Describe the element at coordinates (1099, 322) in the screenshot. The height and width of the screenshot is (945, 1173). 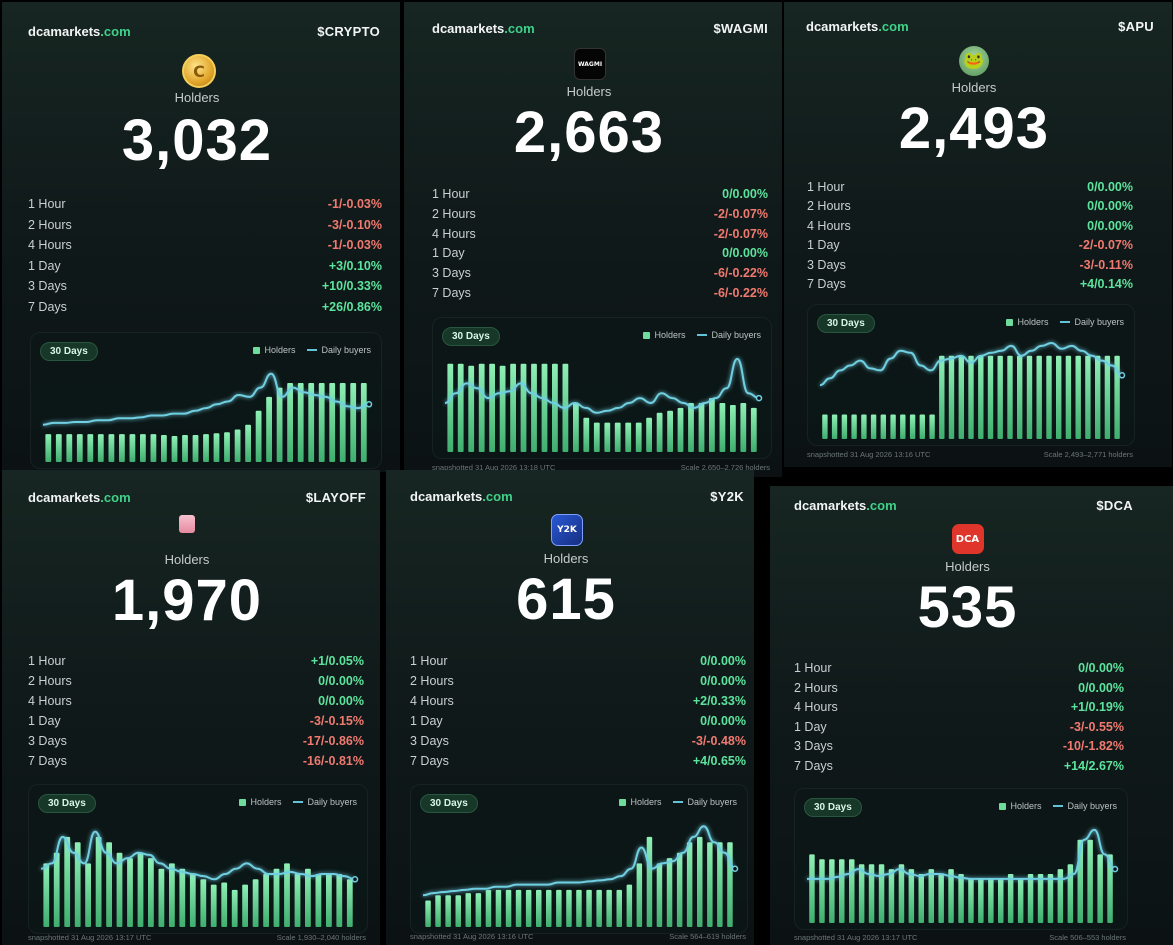
I see `legend-daily-buyers-label: Daily buyers` at that location.